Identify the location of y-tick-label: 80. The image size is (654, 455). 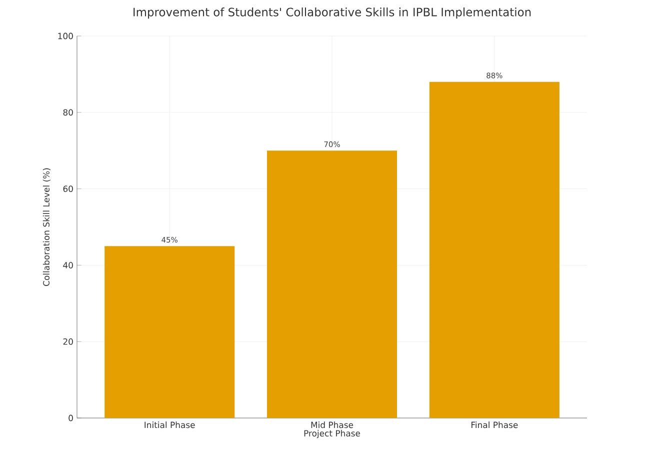
(68, 112).